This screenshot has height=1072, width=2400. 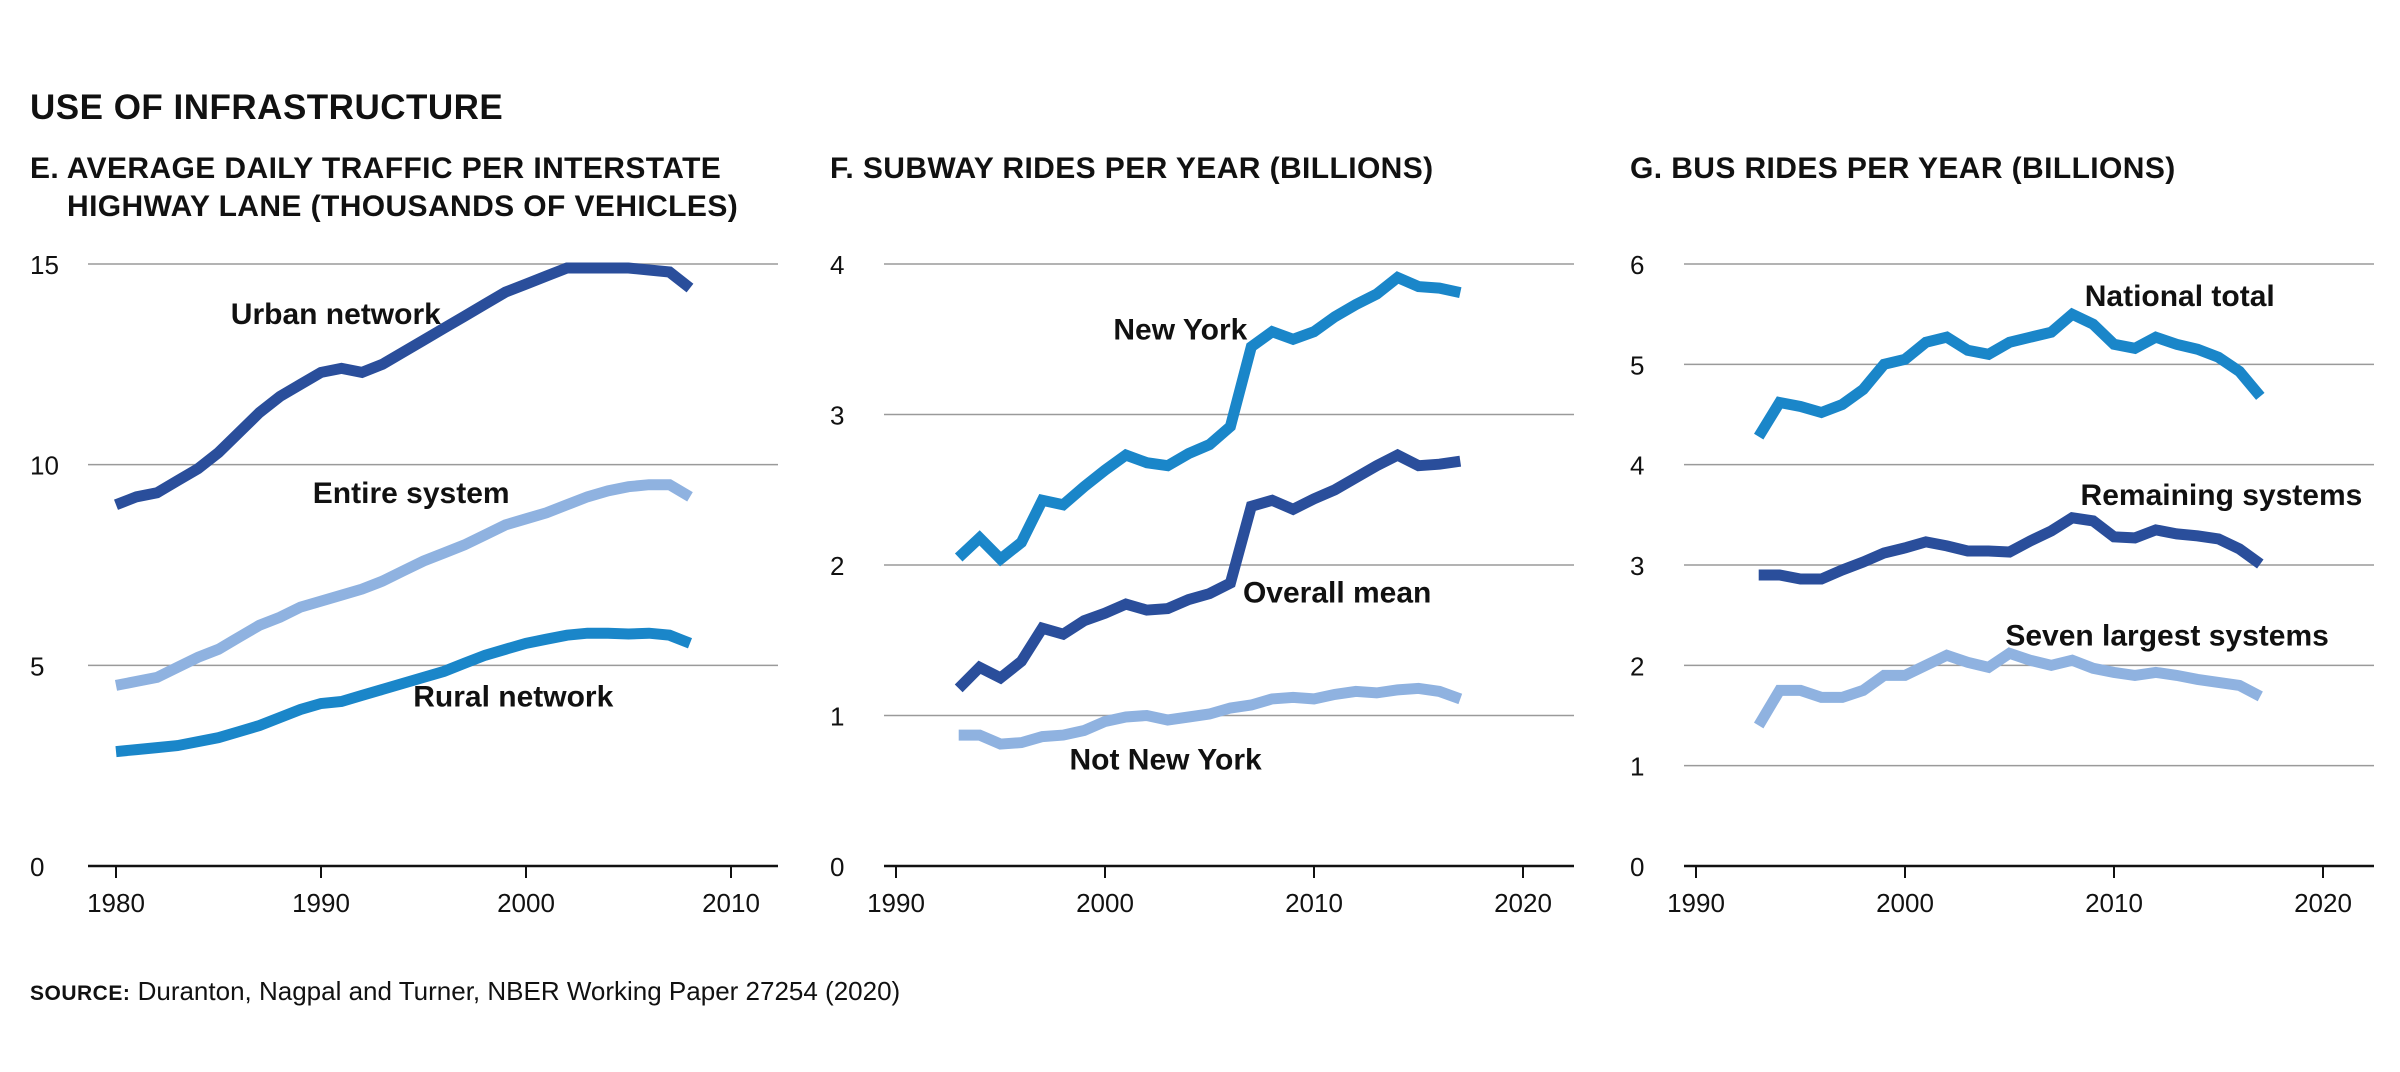 What do you see at coordinates (1314, 903) in the screenshot?
I see `chart-f-xtick-label: 2010` at bounding box center [1314, 903].